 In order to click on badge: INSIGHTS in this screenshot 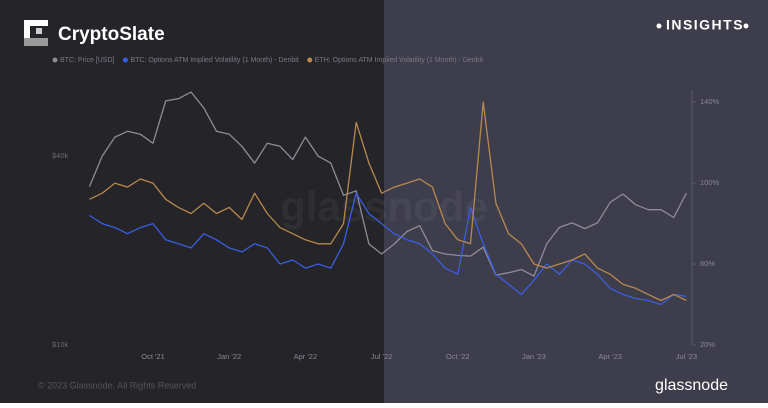, I will do `click(705, 25)`.